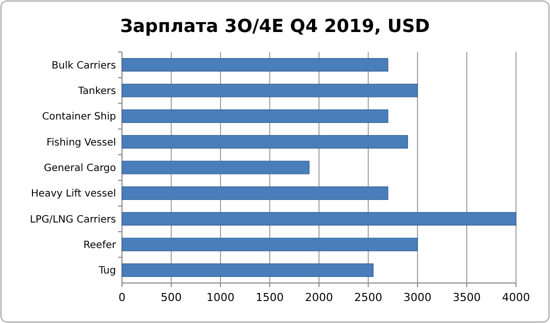 The width and height of the screenshot is (550, 323). Describe the element at coordinates (275, 26) in the screenshot. I see `chart-title: Зарплата 3O/4E Q4 2019, USD` at that location.